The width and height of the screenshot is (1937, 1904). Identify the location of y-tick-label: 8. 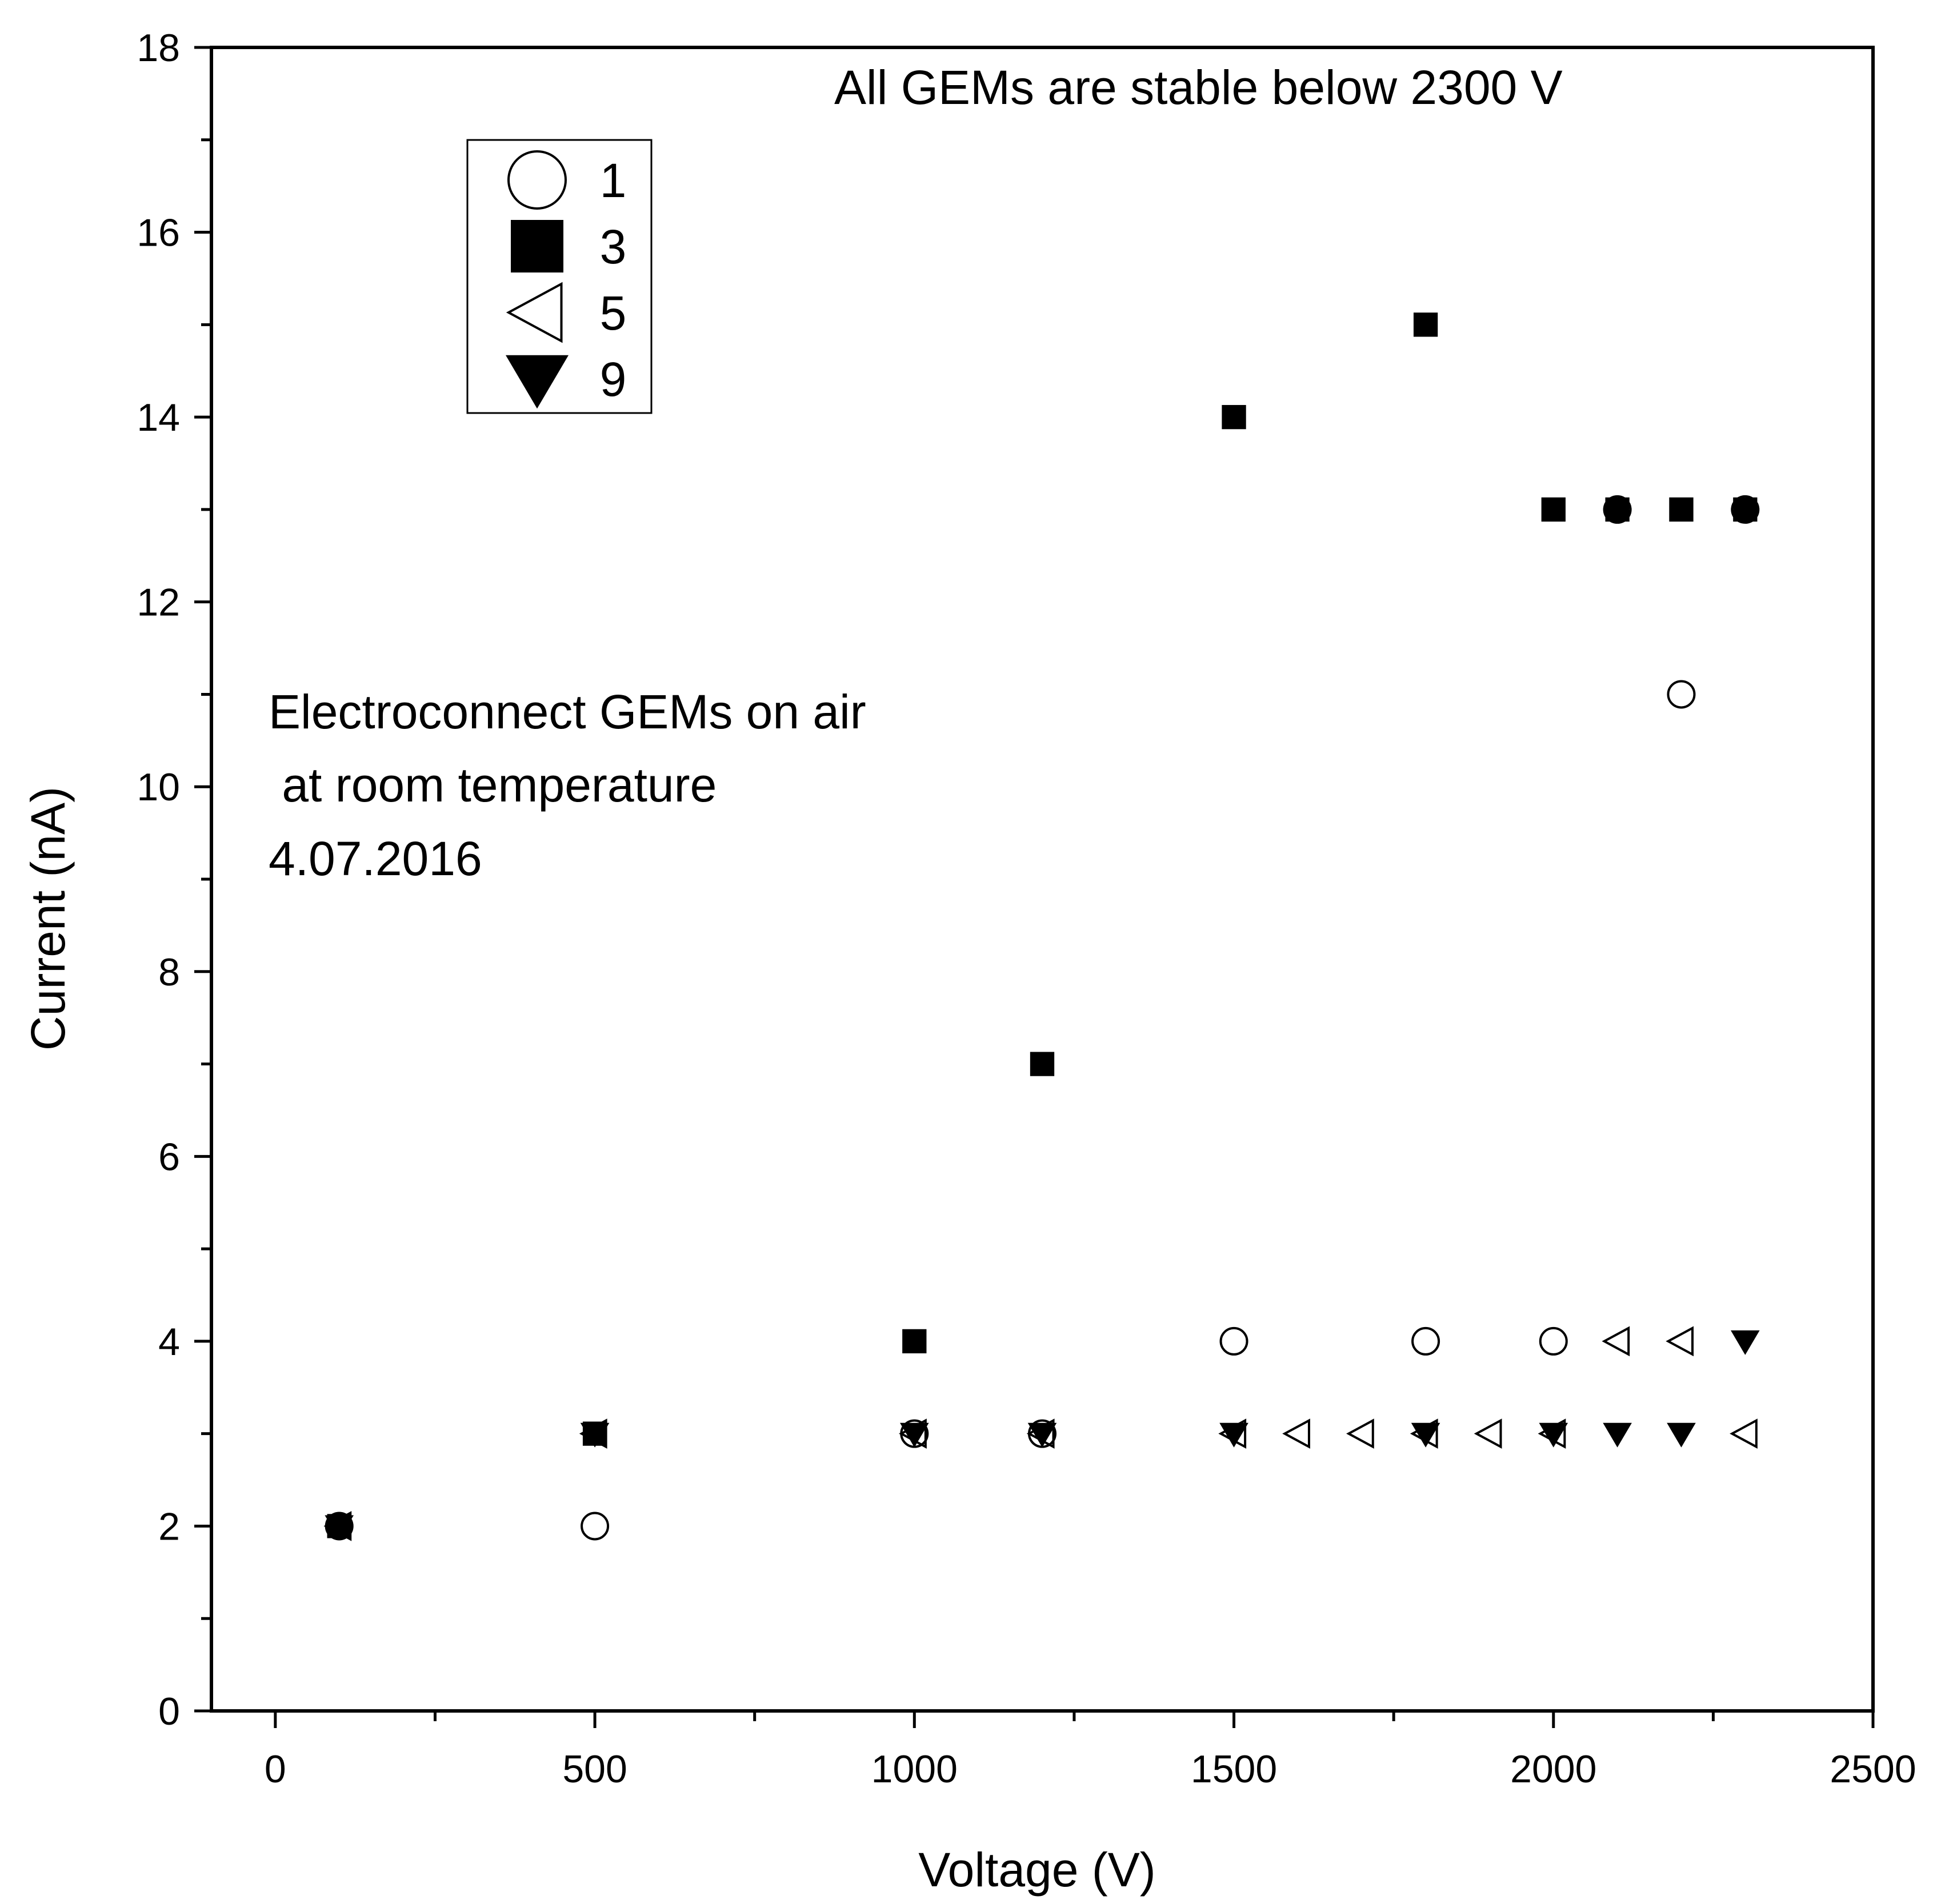
(169, 972).